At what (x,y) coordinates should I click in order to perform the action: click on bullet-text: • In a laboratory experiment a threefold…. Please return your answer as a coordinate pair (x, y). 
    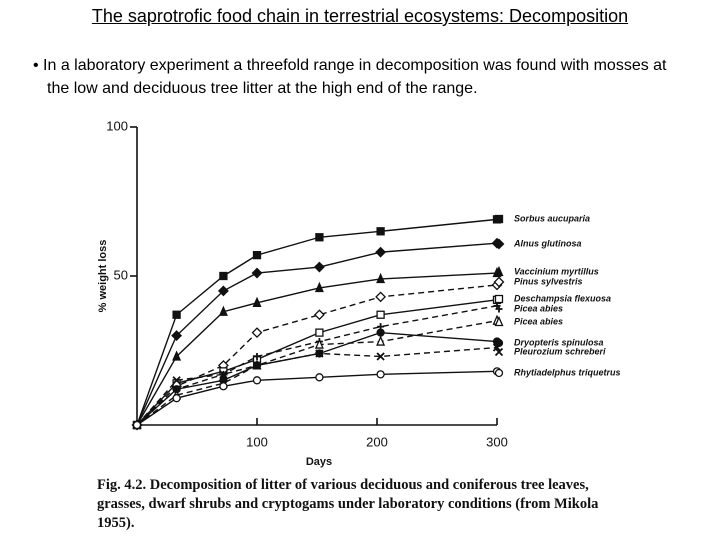
    Looking at the image, I should click on (350, 77).